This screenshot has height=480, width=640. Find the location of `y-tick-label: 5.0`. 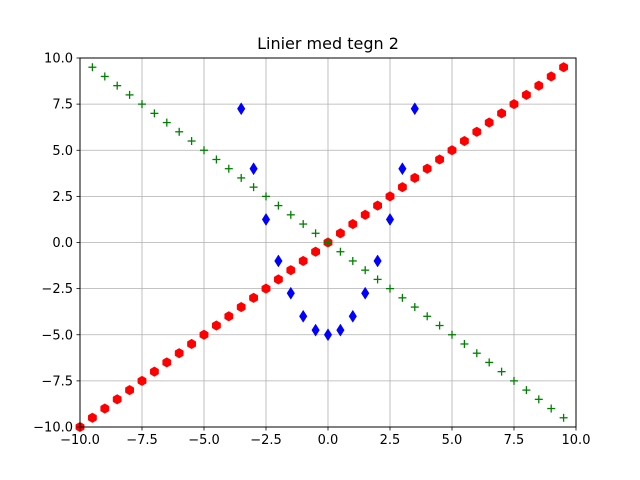

y-tick-label: 5.0 is located at coordinates (62, 151).